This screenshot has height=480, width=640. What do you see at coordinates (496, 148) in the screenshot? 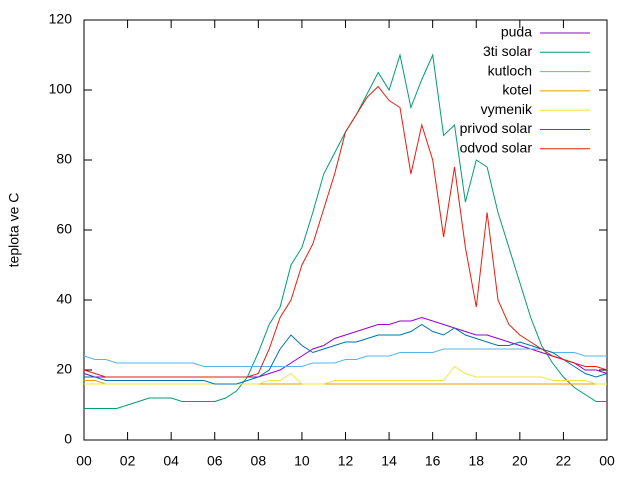
I see `legend-label: odvod solar` at bounding box center [496, 148].